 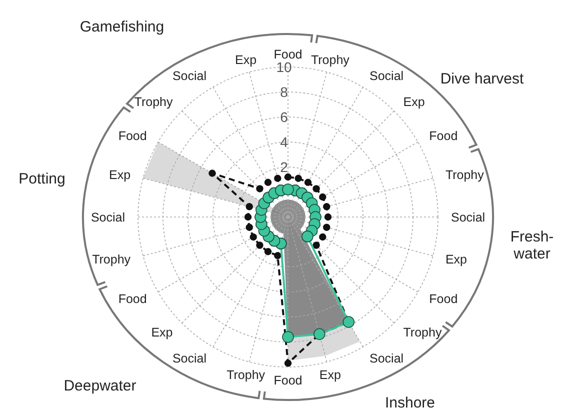 What do you see at coordinates (532, 245) in the screenshot?
I see `text: Fresh- water` at bounding box center [532, 245].